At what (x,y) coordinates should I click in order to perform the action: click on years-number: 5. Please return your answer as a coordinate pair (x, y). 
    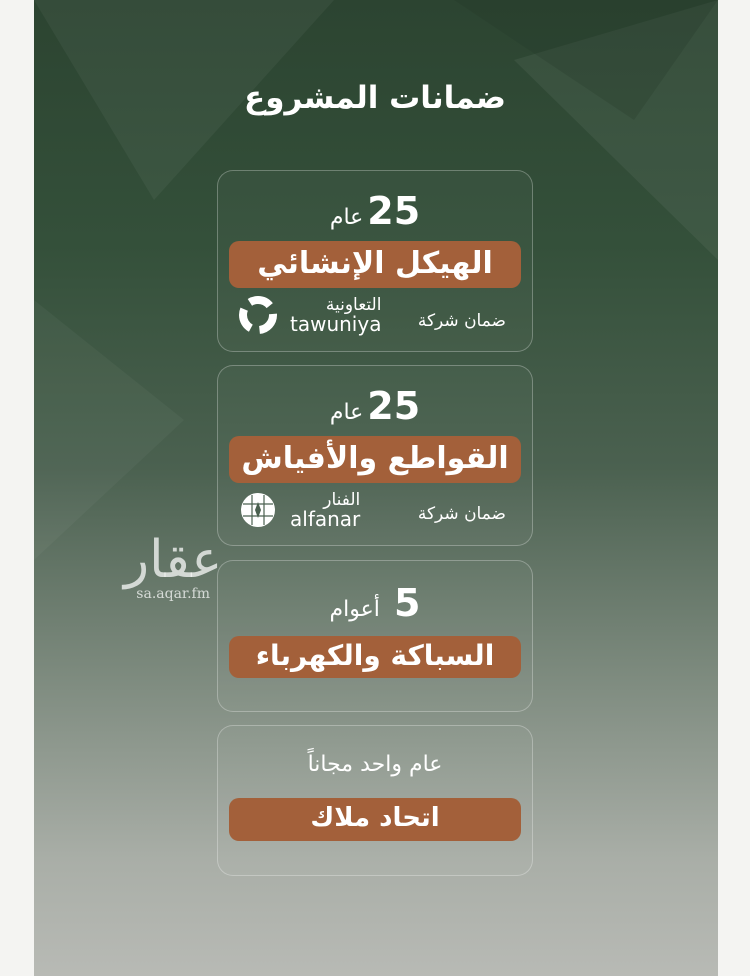
    Looking at the image, I should click on (407, 603).